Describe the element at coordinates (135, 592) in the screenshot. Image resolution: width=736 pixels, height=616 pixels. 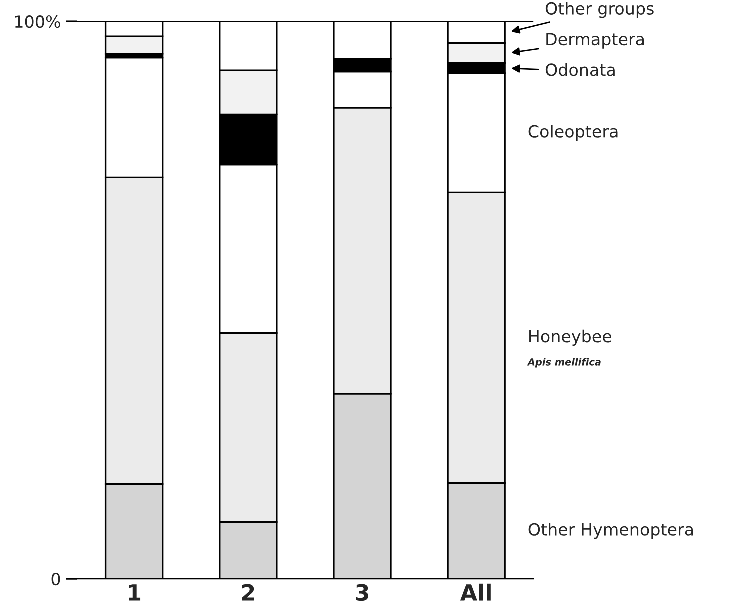
I see `x-tick-label: 1` at that location.